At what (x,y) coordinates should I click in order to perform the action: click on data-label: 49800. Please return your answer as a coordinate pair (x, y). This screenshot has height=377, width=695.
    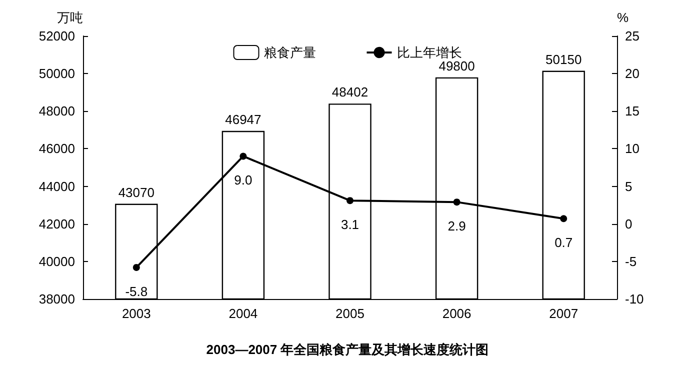
    Looking at the image, I should click on (456, 66).